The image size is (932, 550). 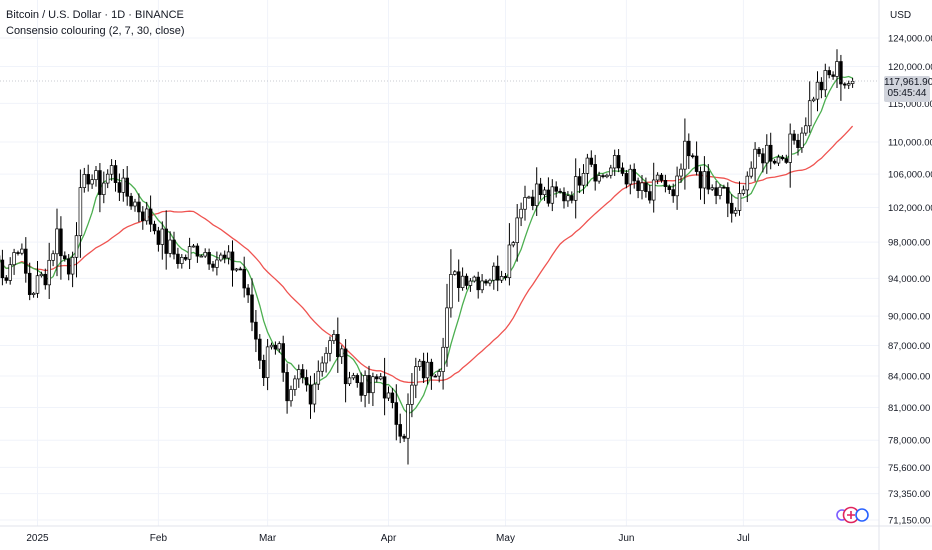 I want to click on indicator-legend: Consensio colouring (2, 7, 30, close), so click(x=95, y=31).